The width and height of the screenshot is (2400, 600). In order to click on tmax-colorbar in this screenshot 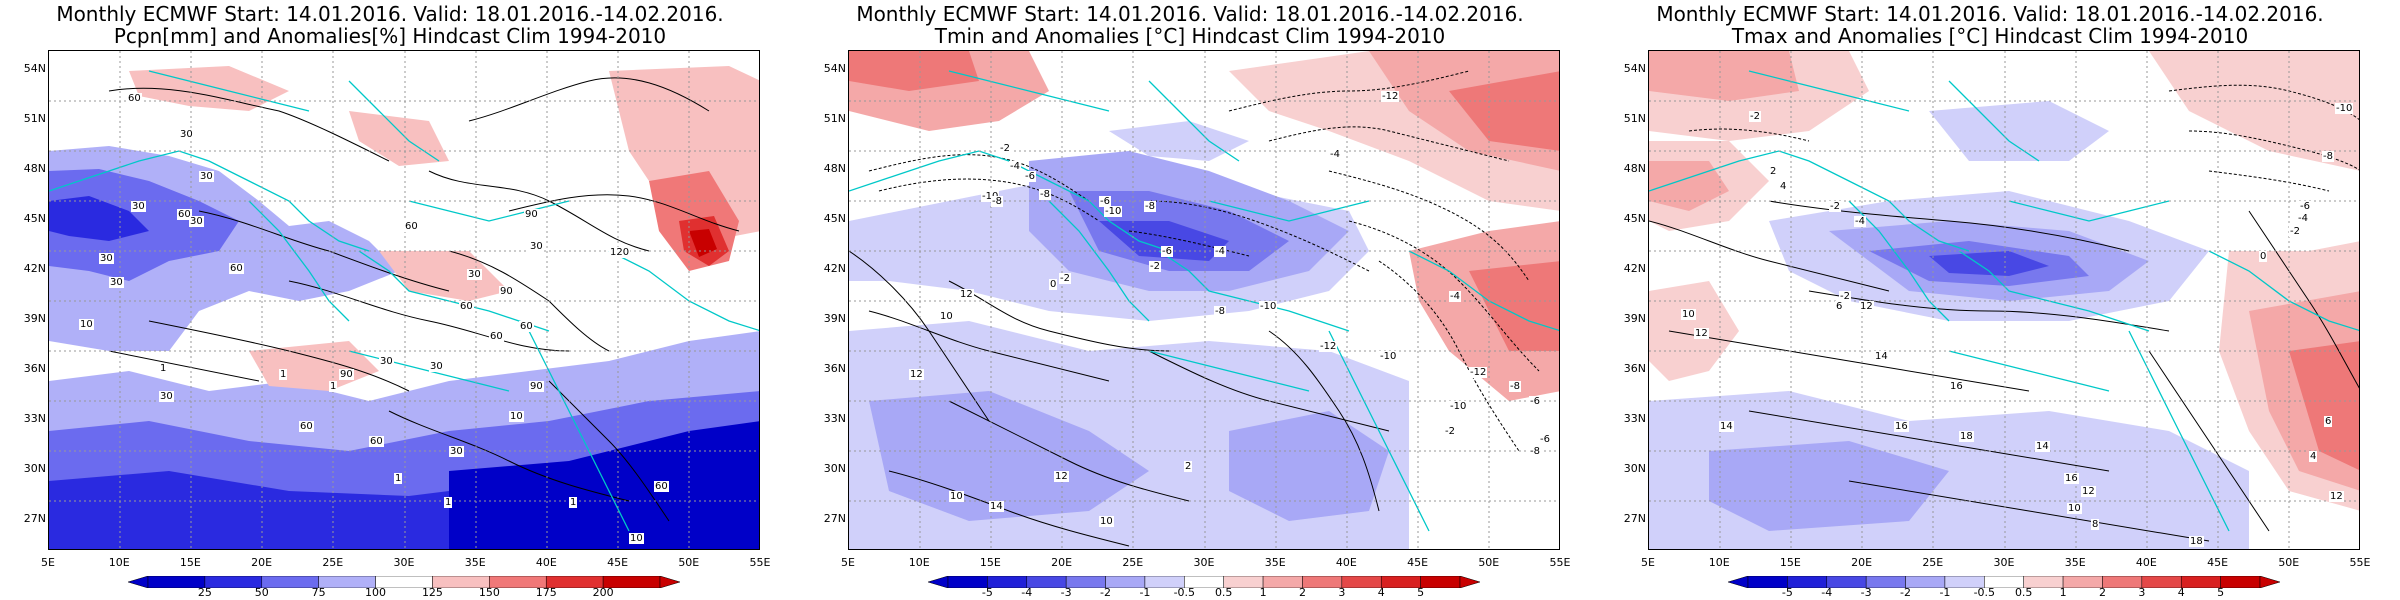, I will do `click(2004, 582)`.